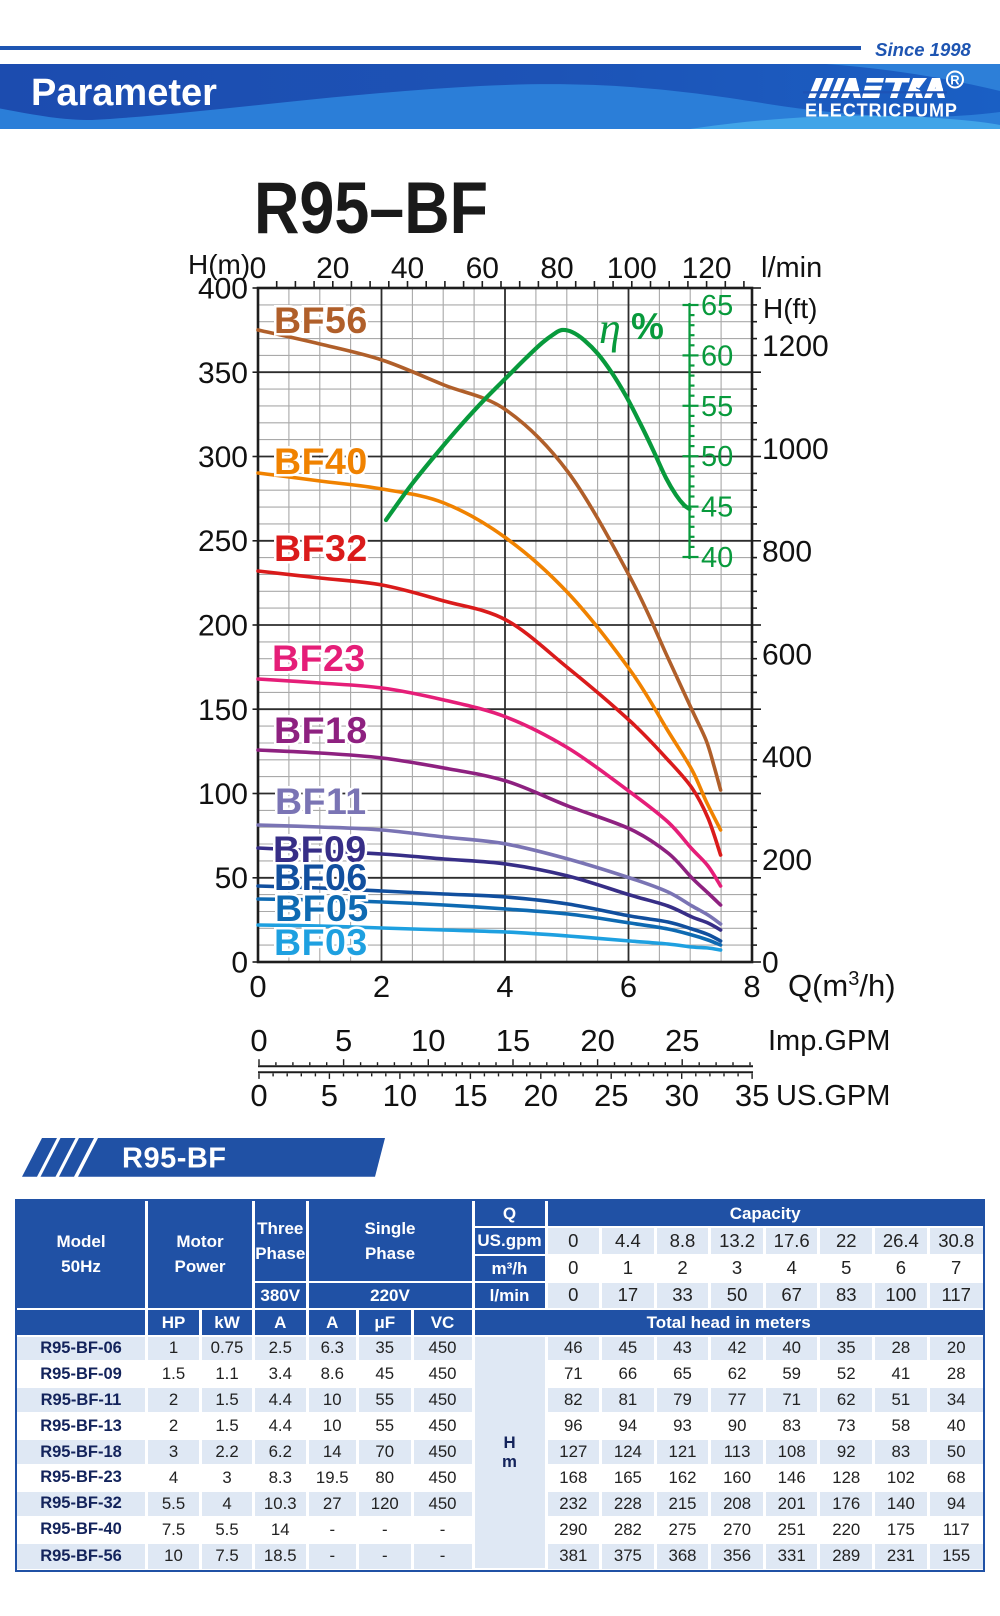 The height and width of the screenshot is (1616, 1000). Describe the element at coordinates (223, 710) in the screenshot. I see `svg-text: 150` at that location.